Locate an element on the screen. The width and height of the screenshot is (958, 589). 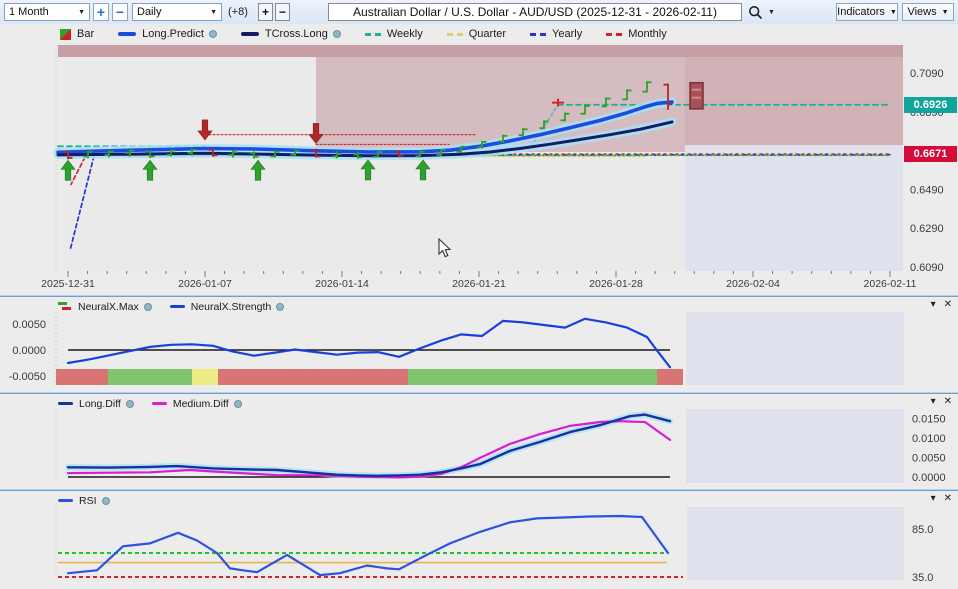
svg-text: 2026-01-28 is located at coordinates (616, 284).